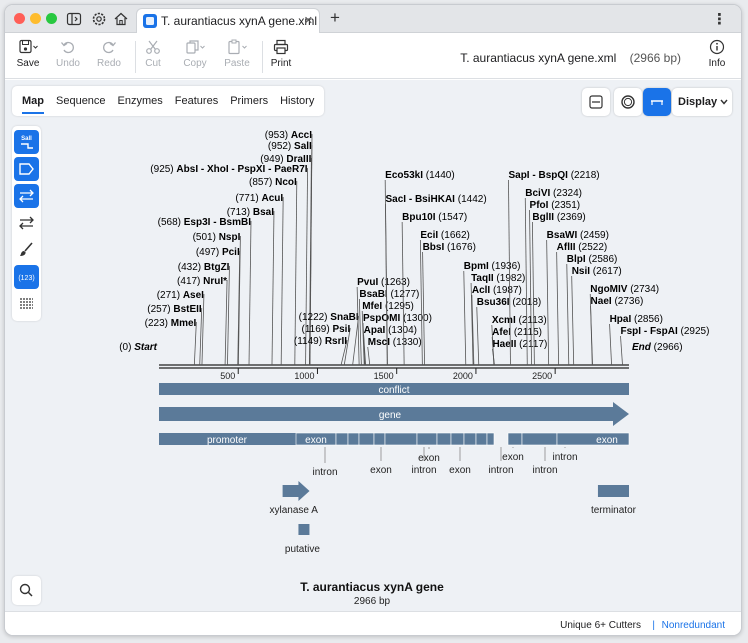 Image resolution: width=748 pixels, height=643 pixels. What do you see at coordinates (26, 590) in the screenshot?
I see `search-button` at bounding box center [26, 590].